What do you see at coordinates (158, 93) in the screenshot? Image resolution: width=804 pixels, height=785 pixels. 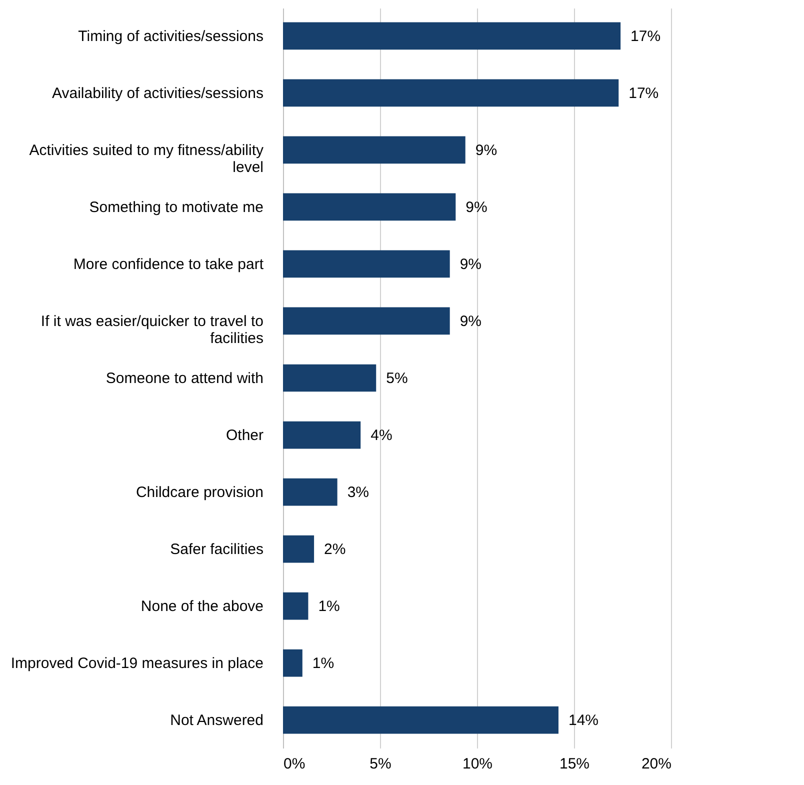 I see `y-tick-label: Availability of activities/sessions` at bounding box center [158, 93].